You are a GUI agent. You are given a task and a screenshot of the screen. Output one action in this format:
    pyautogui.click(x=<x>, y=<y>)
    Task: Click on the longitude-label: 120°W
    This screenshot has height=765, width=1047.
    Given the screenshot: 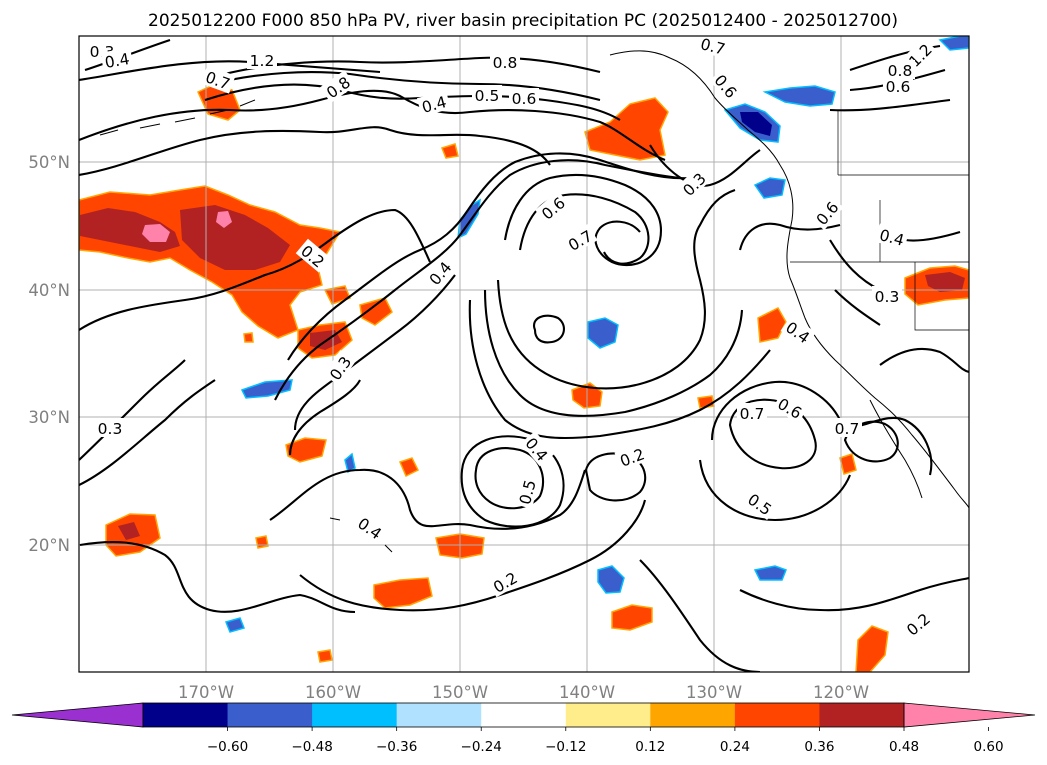 What is the action you would take?
    pyautogui.click(x=841, y=692)
    